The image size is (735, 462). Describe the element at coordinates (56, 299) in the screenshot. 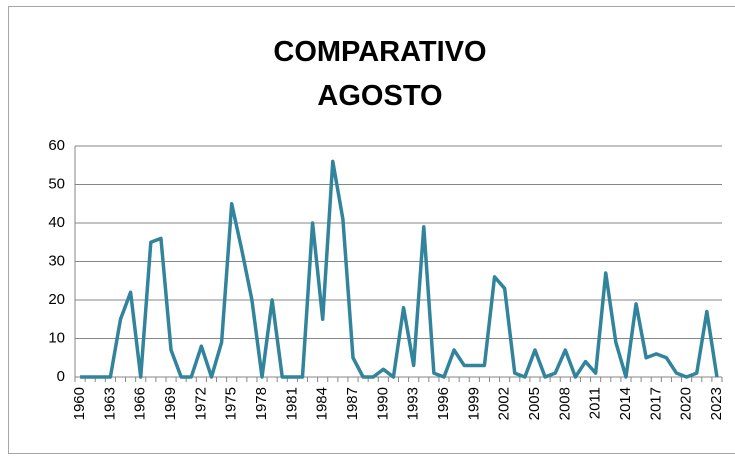

I see `y-tick-label: 20` at that location.